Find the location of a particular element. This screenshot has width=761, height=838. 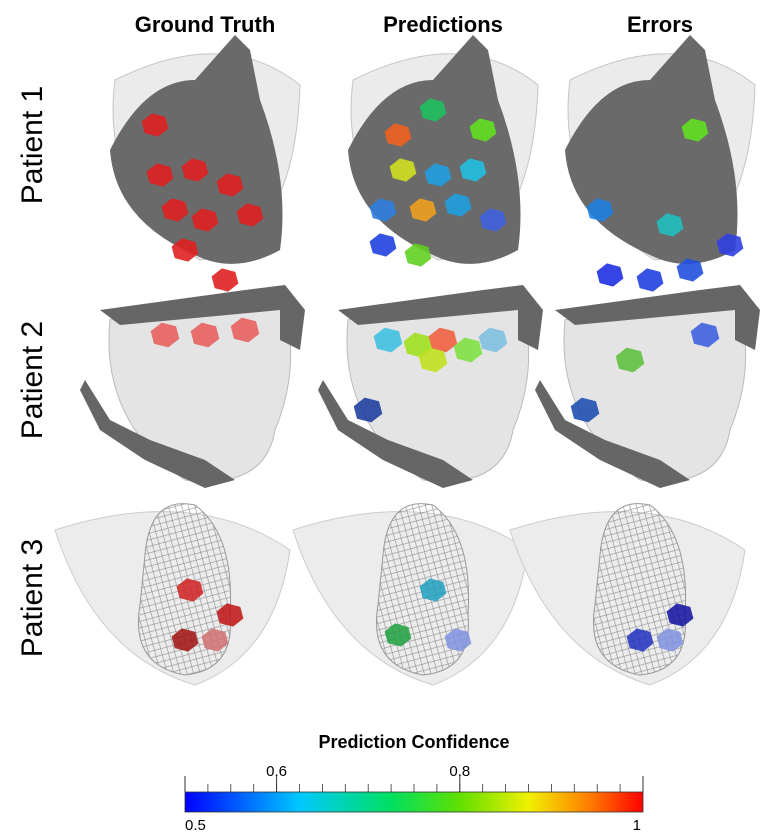

tick-label: 0.6 is located at coordinates (276, 771).